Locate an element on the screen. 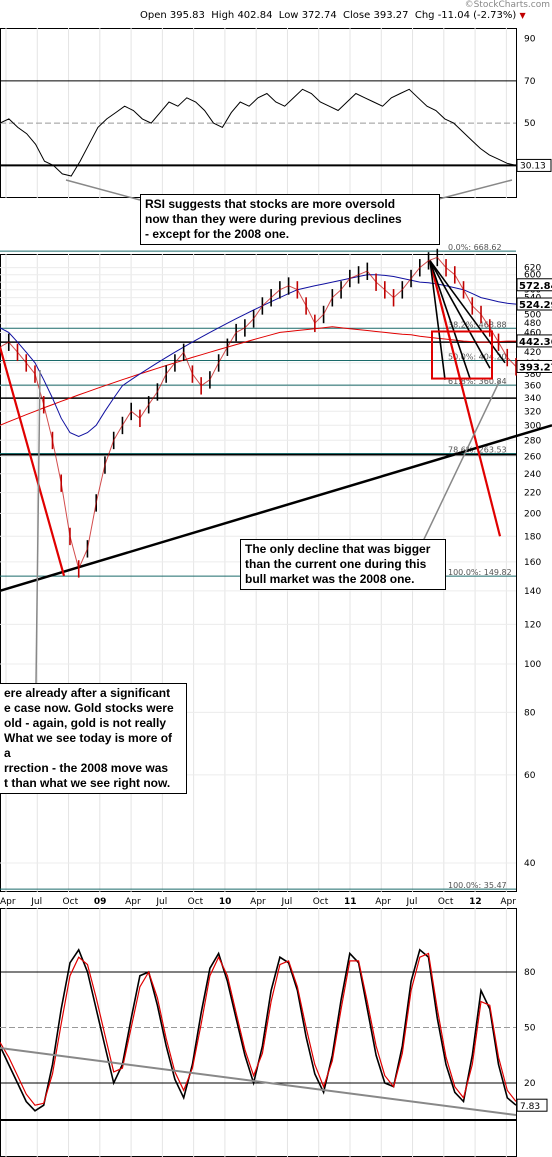 This screenshot has height=1157, width=552. price-y-tick: 160 is located at coordinates (532, 563).